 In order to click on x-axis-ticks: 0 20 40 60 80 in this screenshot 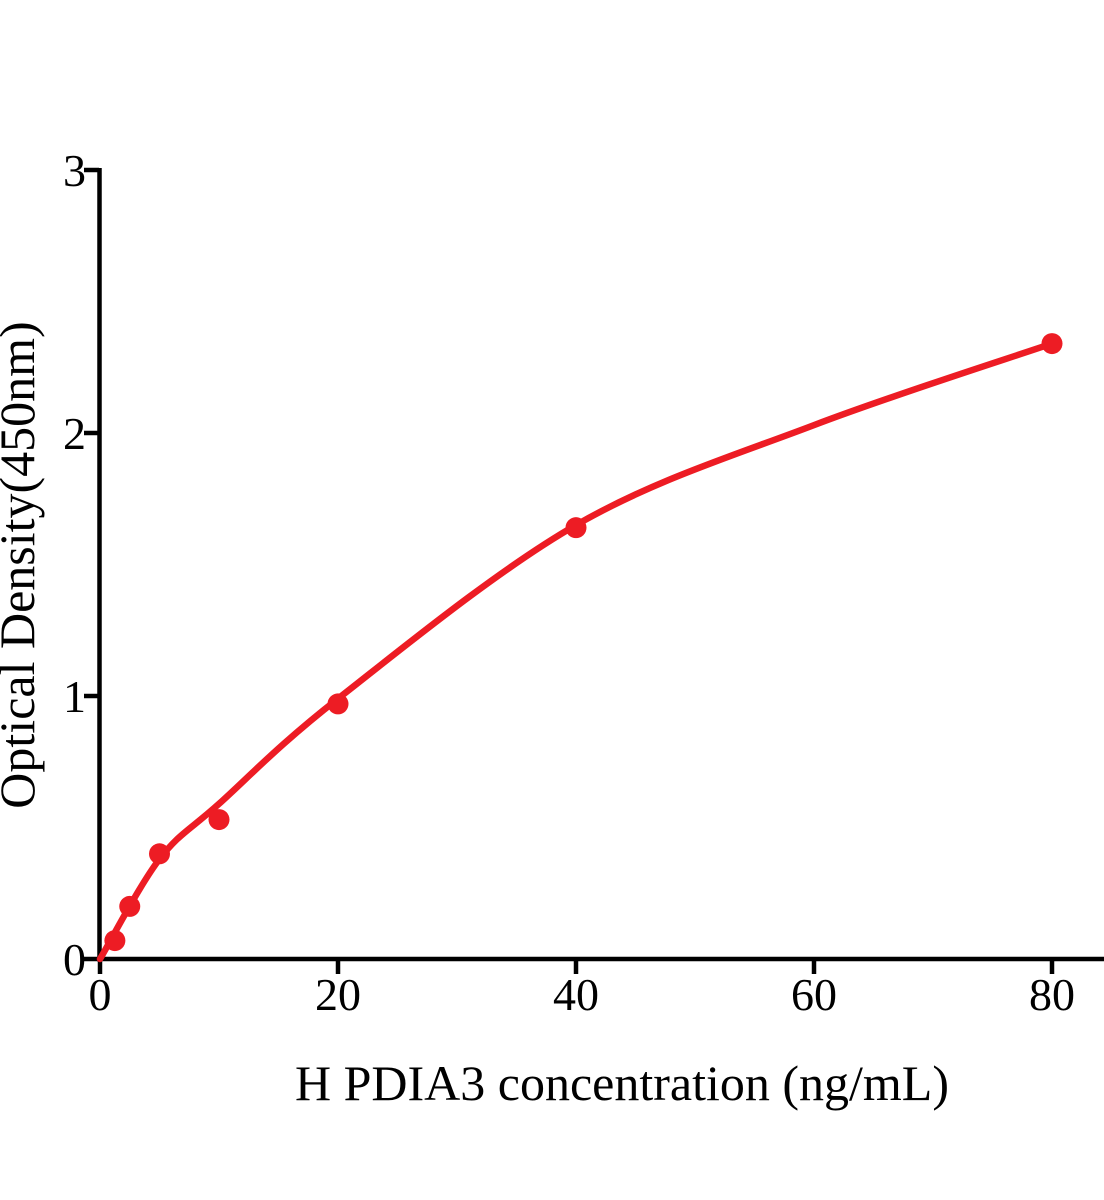, I will do `click(582, 989)`.